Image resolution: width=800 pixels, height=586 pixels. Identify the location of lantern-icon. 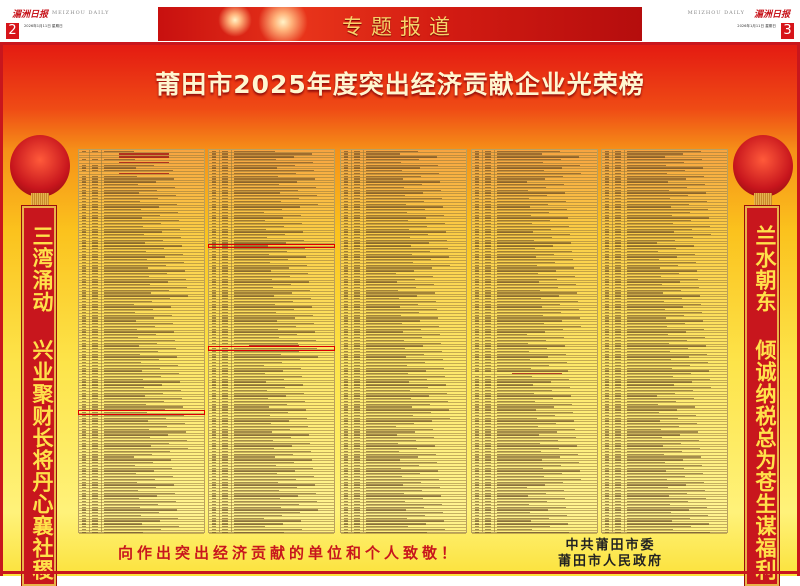
(763, 166).